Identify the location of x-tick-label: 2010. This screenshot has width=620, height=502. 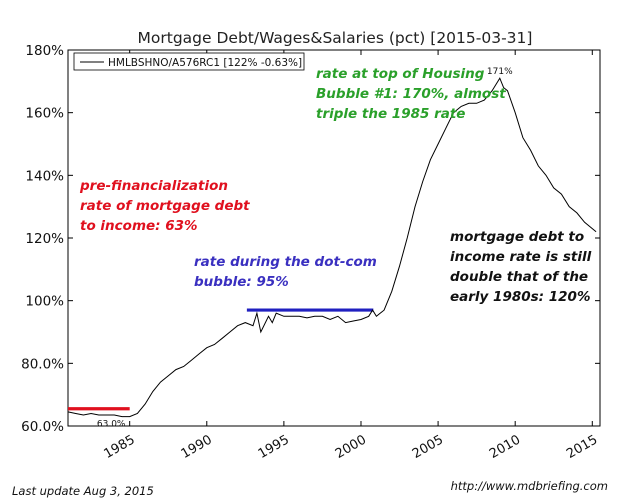
(505, 447).